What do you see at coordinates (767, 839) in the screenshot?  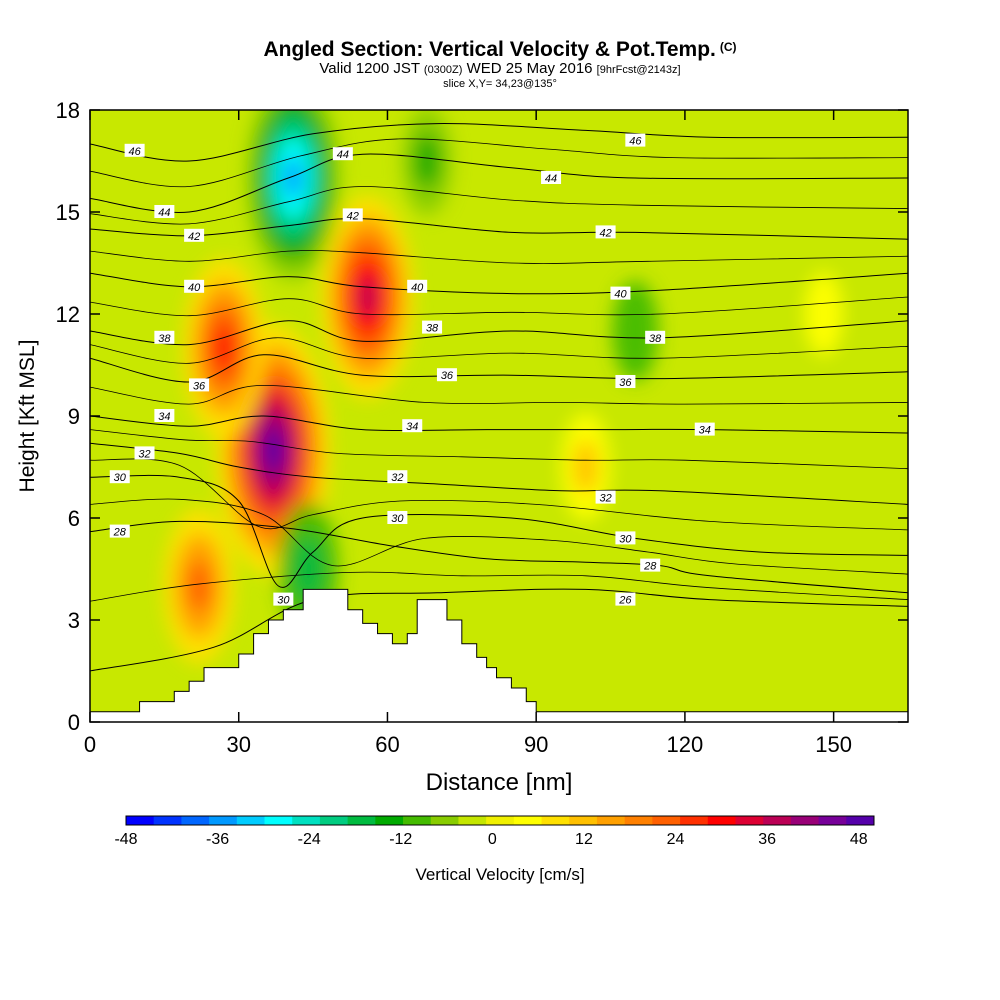 I see `colorbar-tick-label: 36` at bounding box center [767, 839].